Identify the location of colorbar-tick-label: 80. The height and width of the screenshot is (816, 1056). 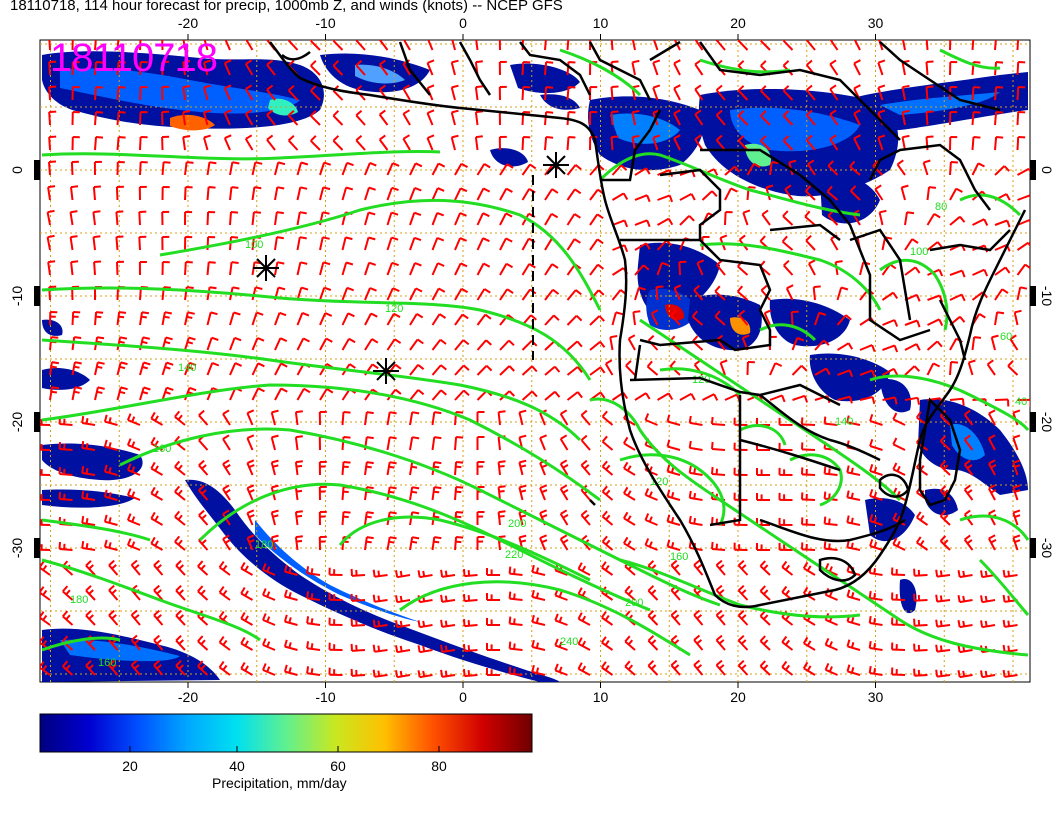
(439, 766).